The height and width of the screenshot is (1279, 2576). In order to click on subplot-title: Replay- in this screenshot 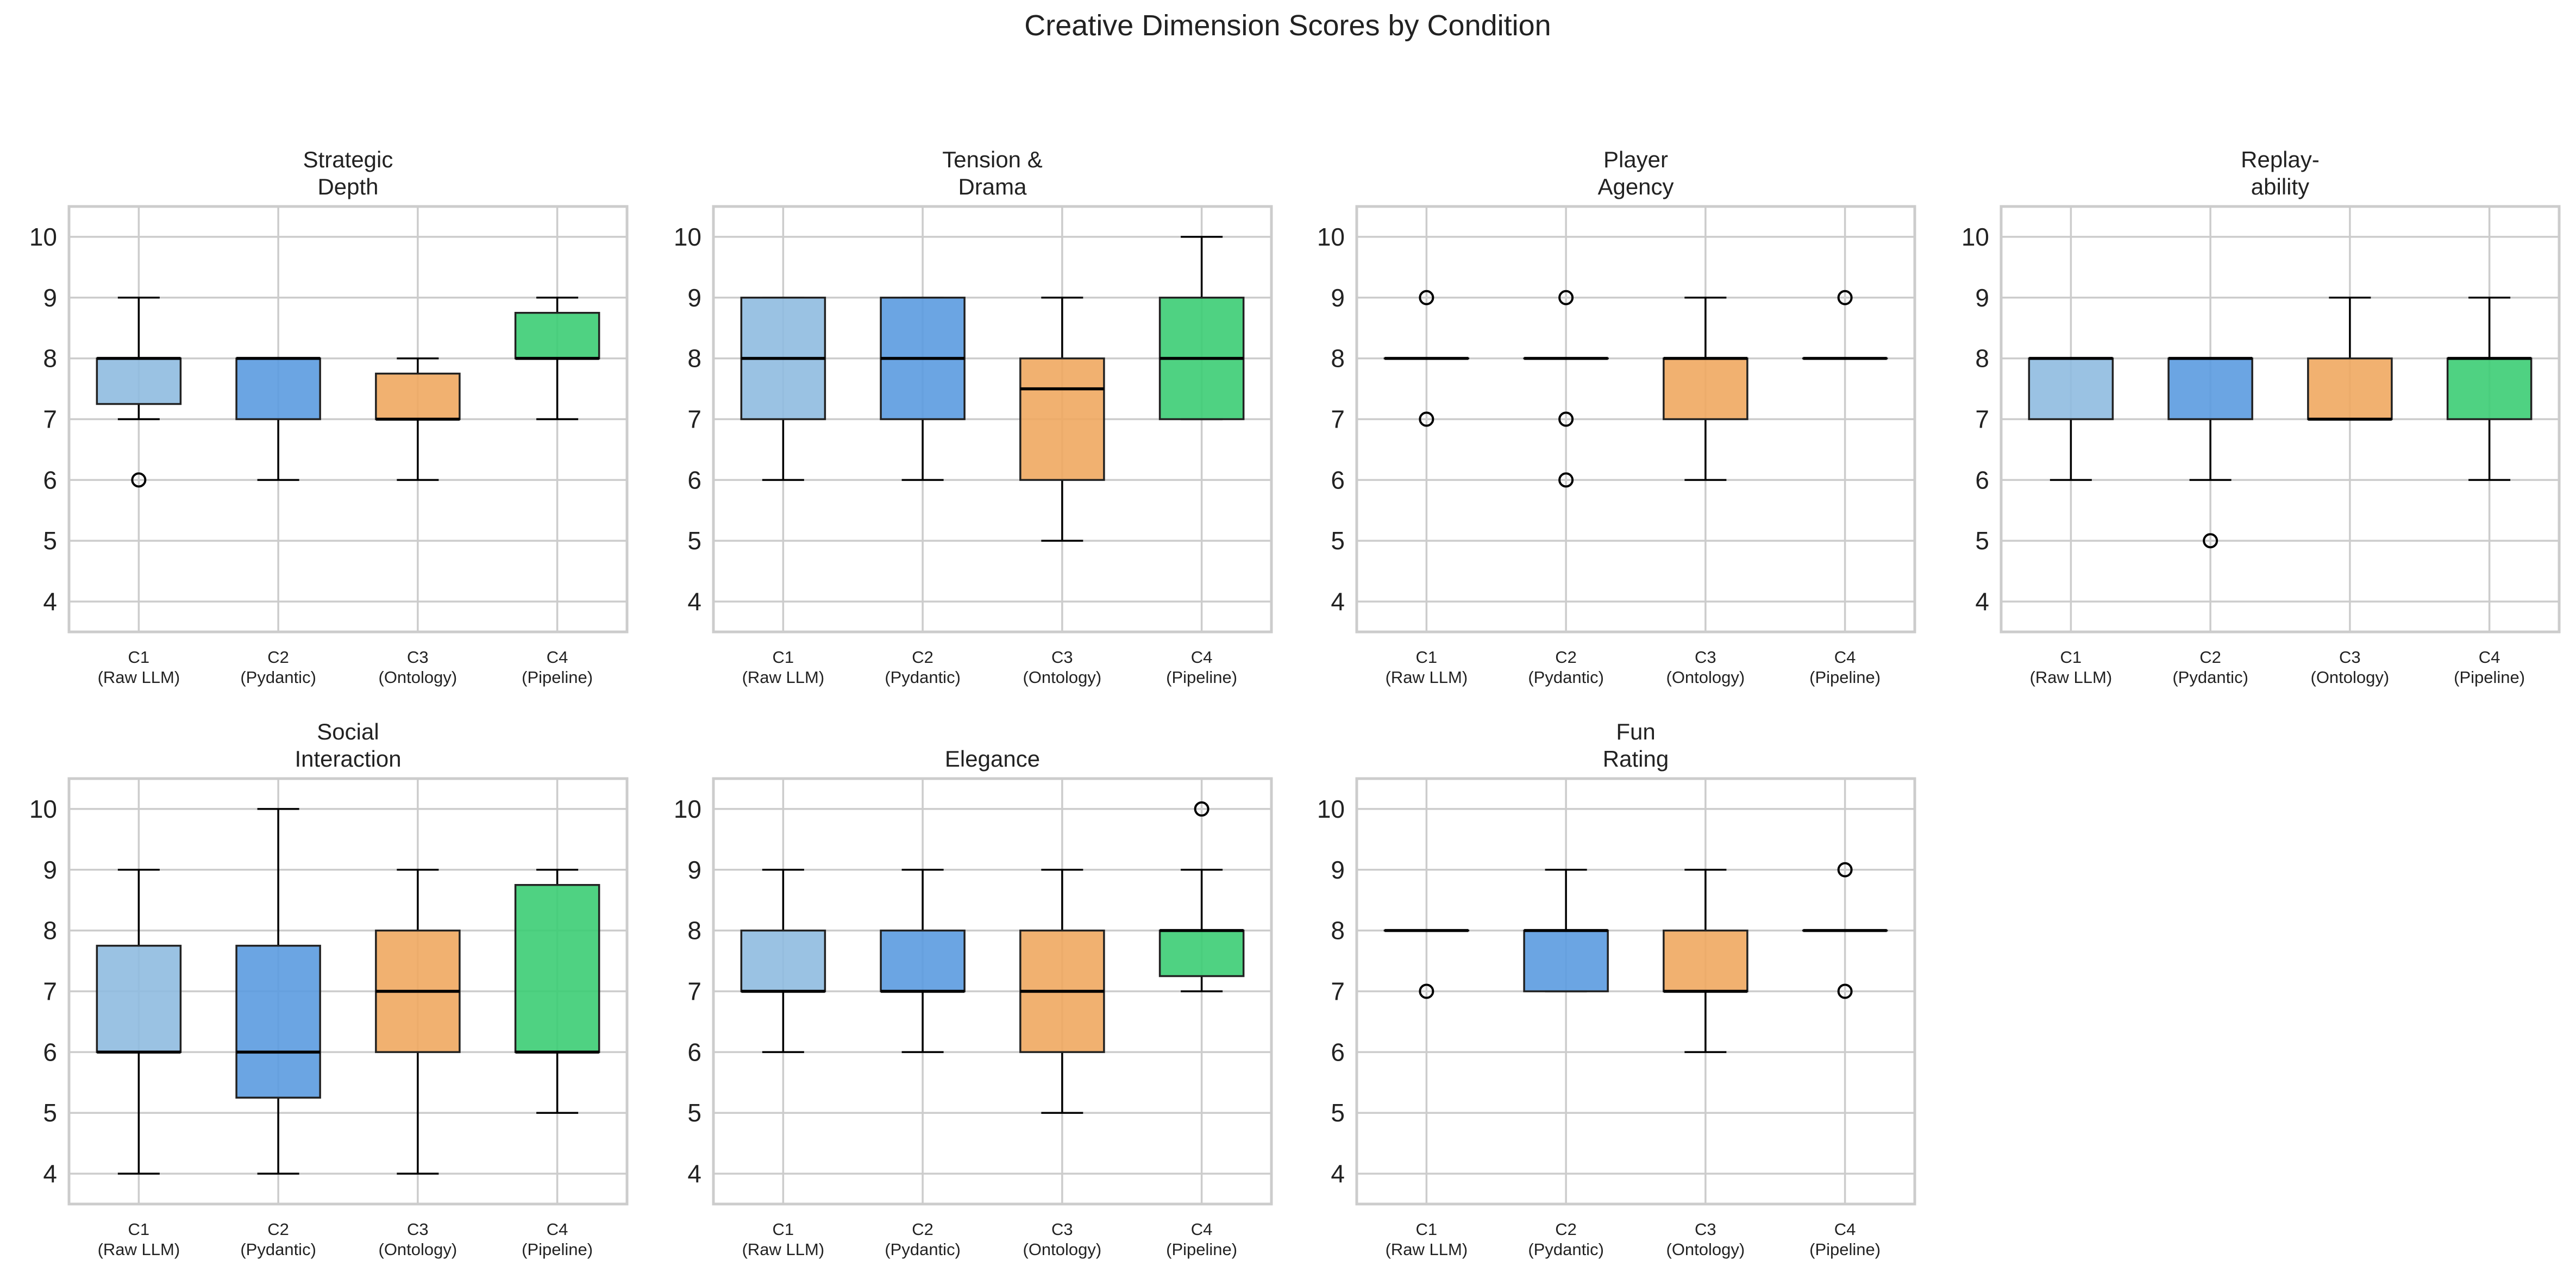, I will do `click(2280, 159)`.